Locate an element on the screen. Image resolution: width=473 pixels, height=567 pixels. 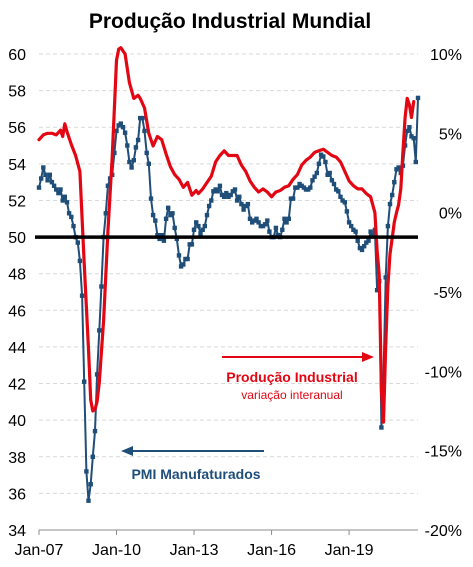
y-right-tick-label: 0% is located at coordinates (450, 214).